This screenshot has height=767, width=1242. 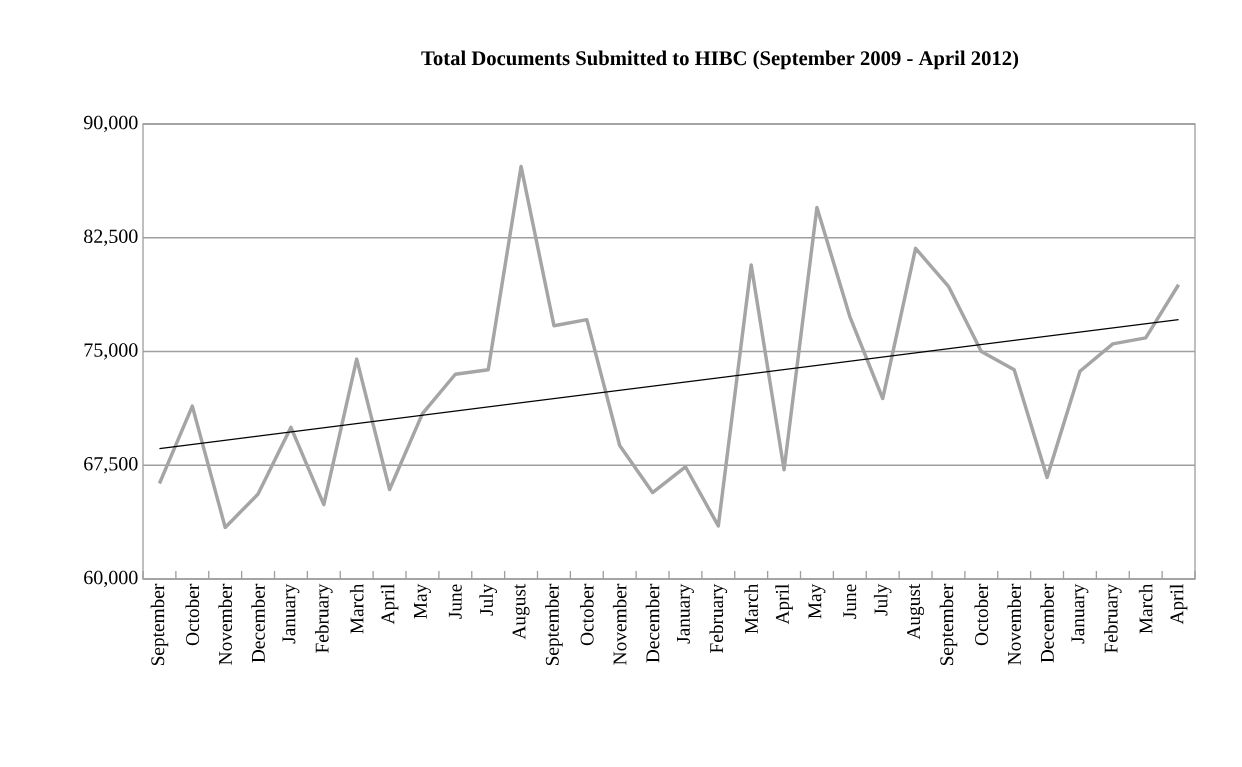 I want to click on y-tick-label: 67,500, so click(x=111, y=465).